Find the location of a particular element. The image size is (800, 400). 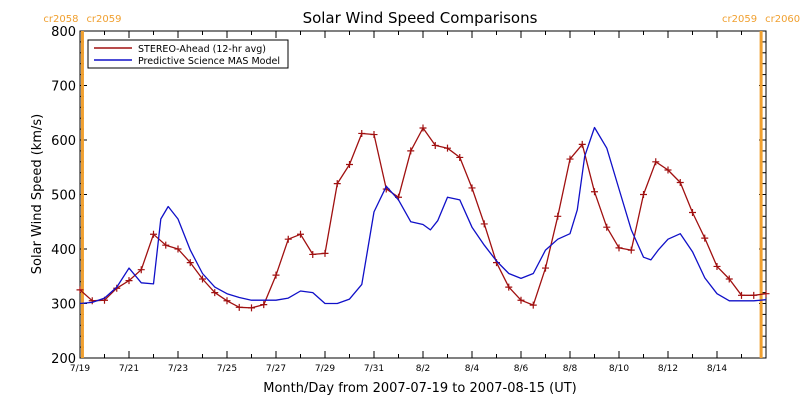

x-tick-label: 7/25 is located at coordinates (227, 369).